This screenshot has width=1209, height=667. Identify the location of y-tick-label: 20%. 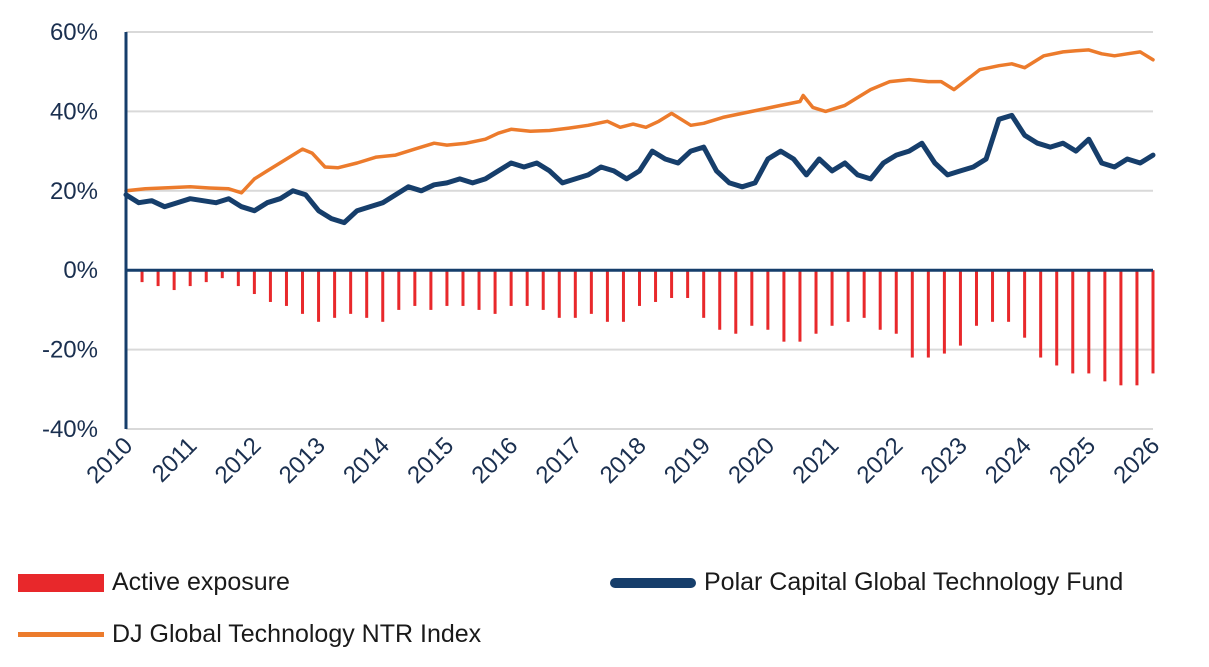
(74, 191).